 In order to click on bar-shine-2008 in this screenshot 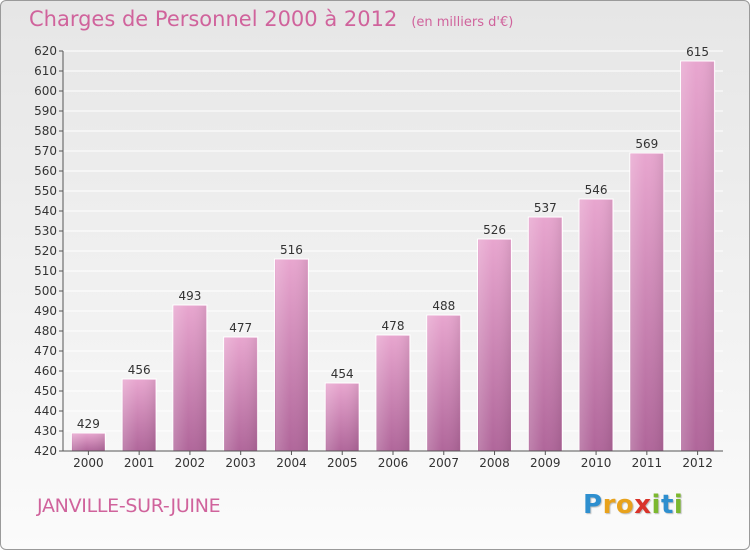, I will do `click(494, 345)`.